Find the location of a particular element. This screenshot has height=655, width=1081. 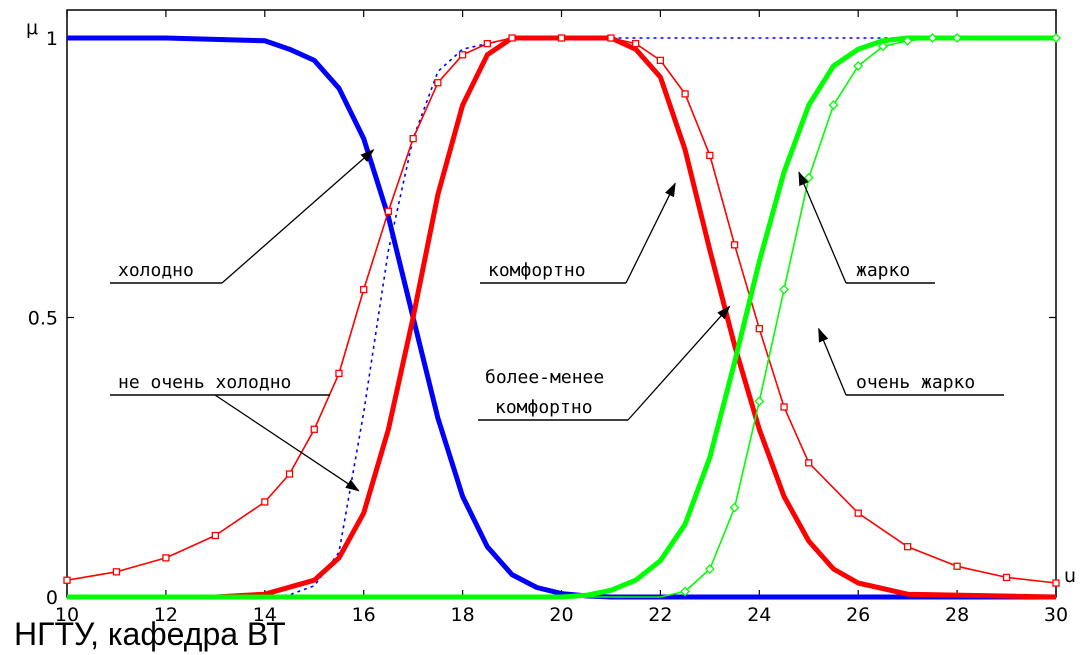

annotation-label: очень жарко is located at coordinates (915, 382).